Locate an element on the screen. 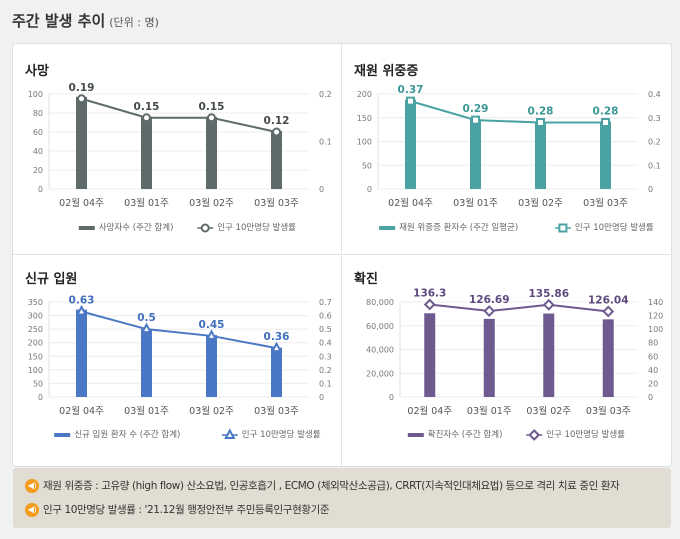 The image size is (680, 539). y2-tick-label: 100 is located at coordinates (655, 329).